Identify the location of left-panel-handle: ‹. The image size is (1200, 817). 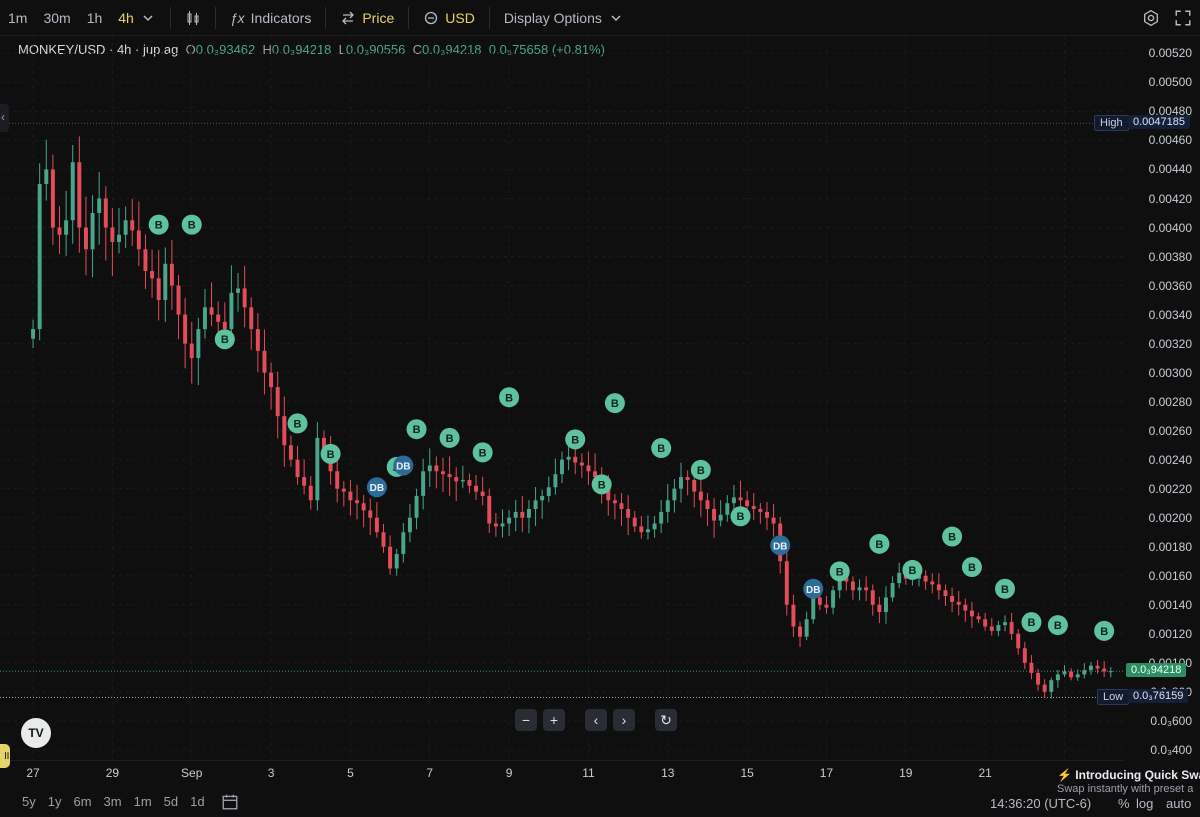
(4, 118).